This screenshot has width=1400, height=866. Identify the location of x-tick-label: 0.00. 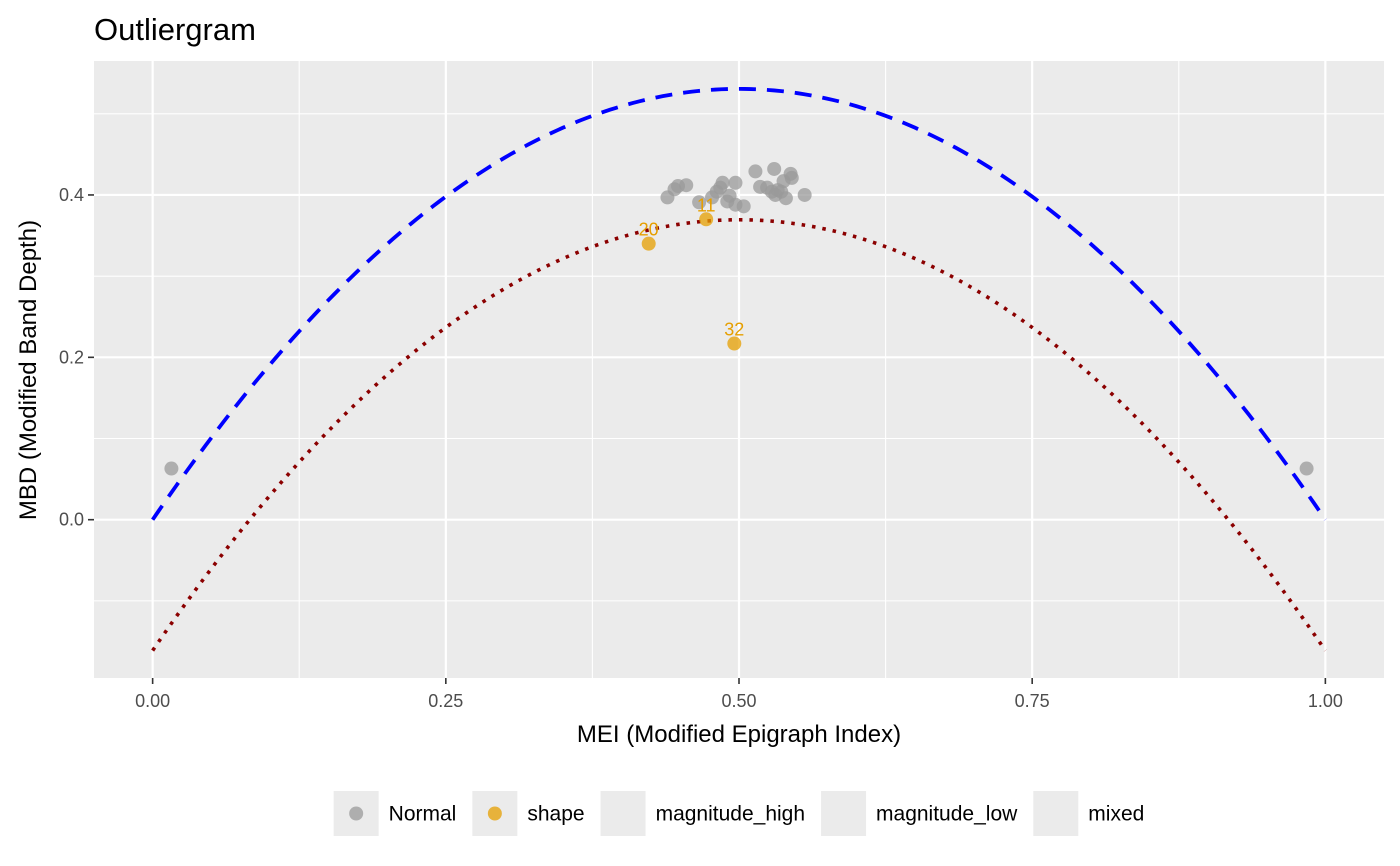
(152, 701).